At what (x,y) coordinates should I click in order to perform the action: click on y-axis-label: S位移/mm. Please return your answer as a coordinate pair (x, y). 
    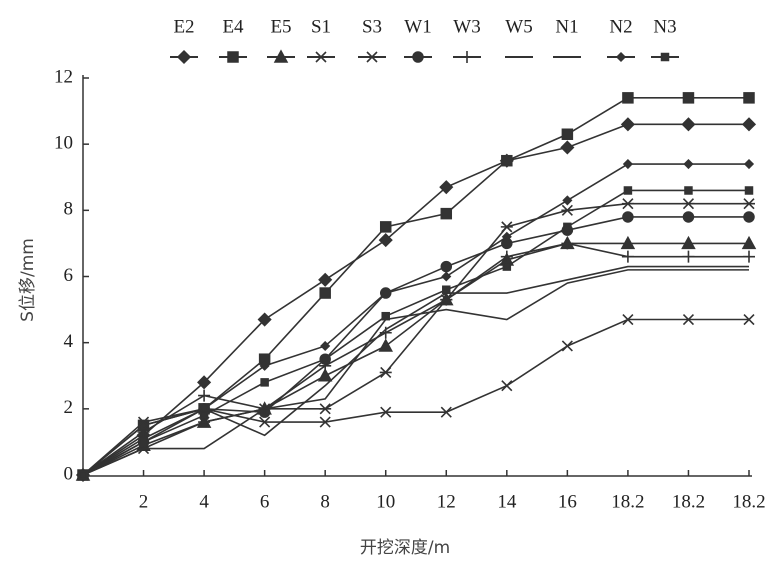
    Looking at the image, I should click on (28, 280).